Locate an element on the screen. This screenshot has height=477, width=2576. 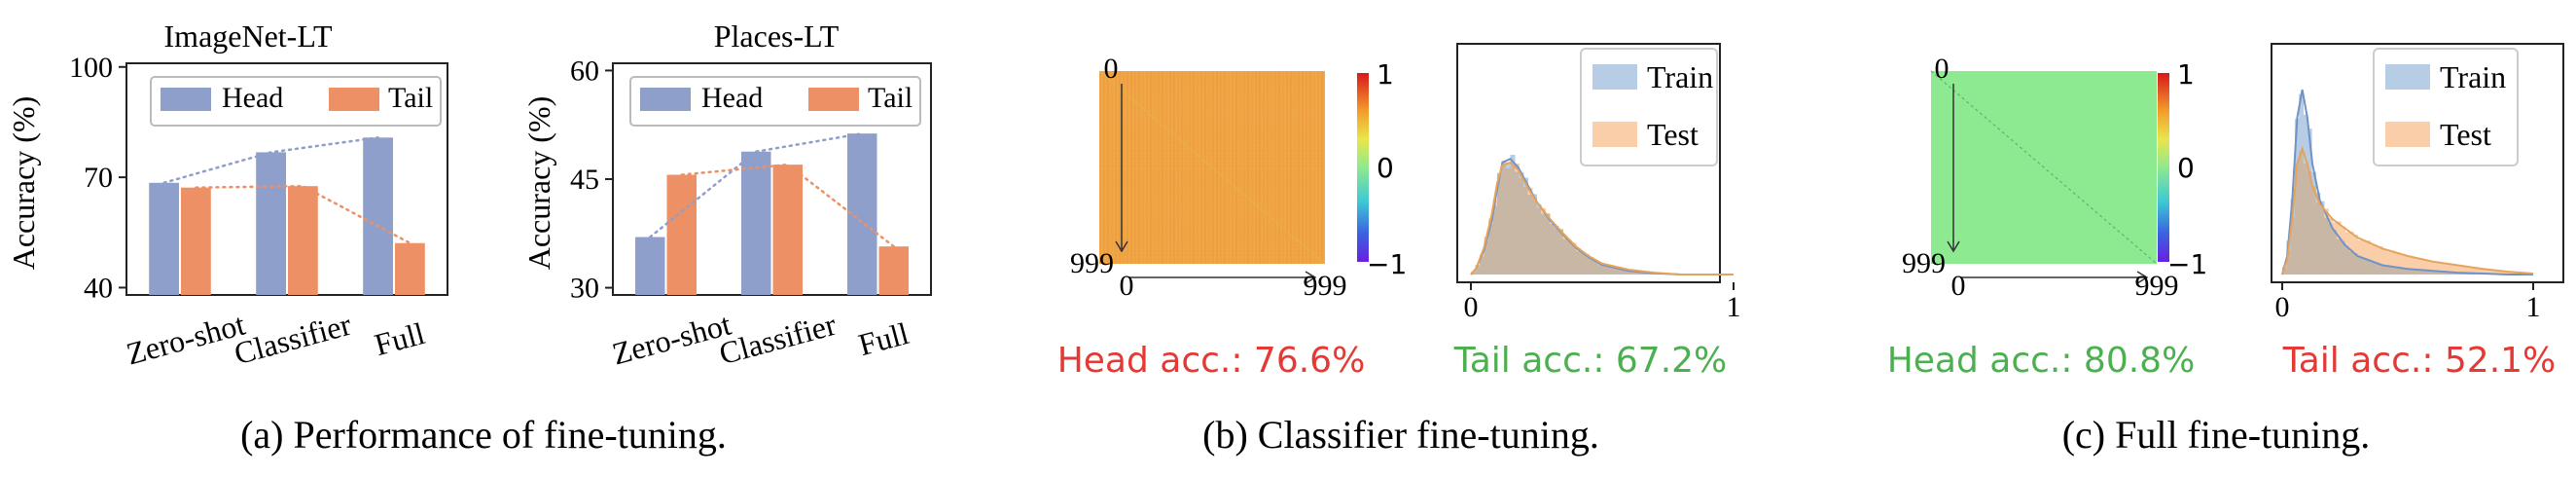
plot-frame is located at coordinates (2417, 163).